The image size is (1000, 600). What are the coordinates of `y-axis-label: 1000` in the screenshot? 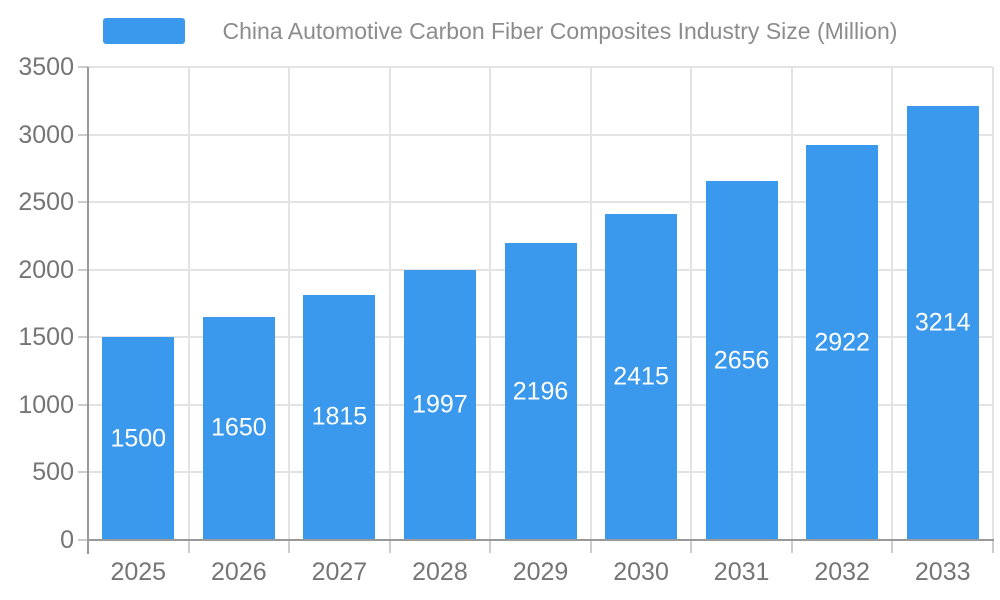 It's located at (46, 404).